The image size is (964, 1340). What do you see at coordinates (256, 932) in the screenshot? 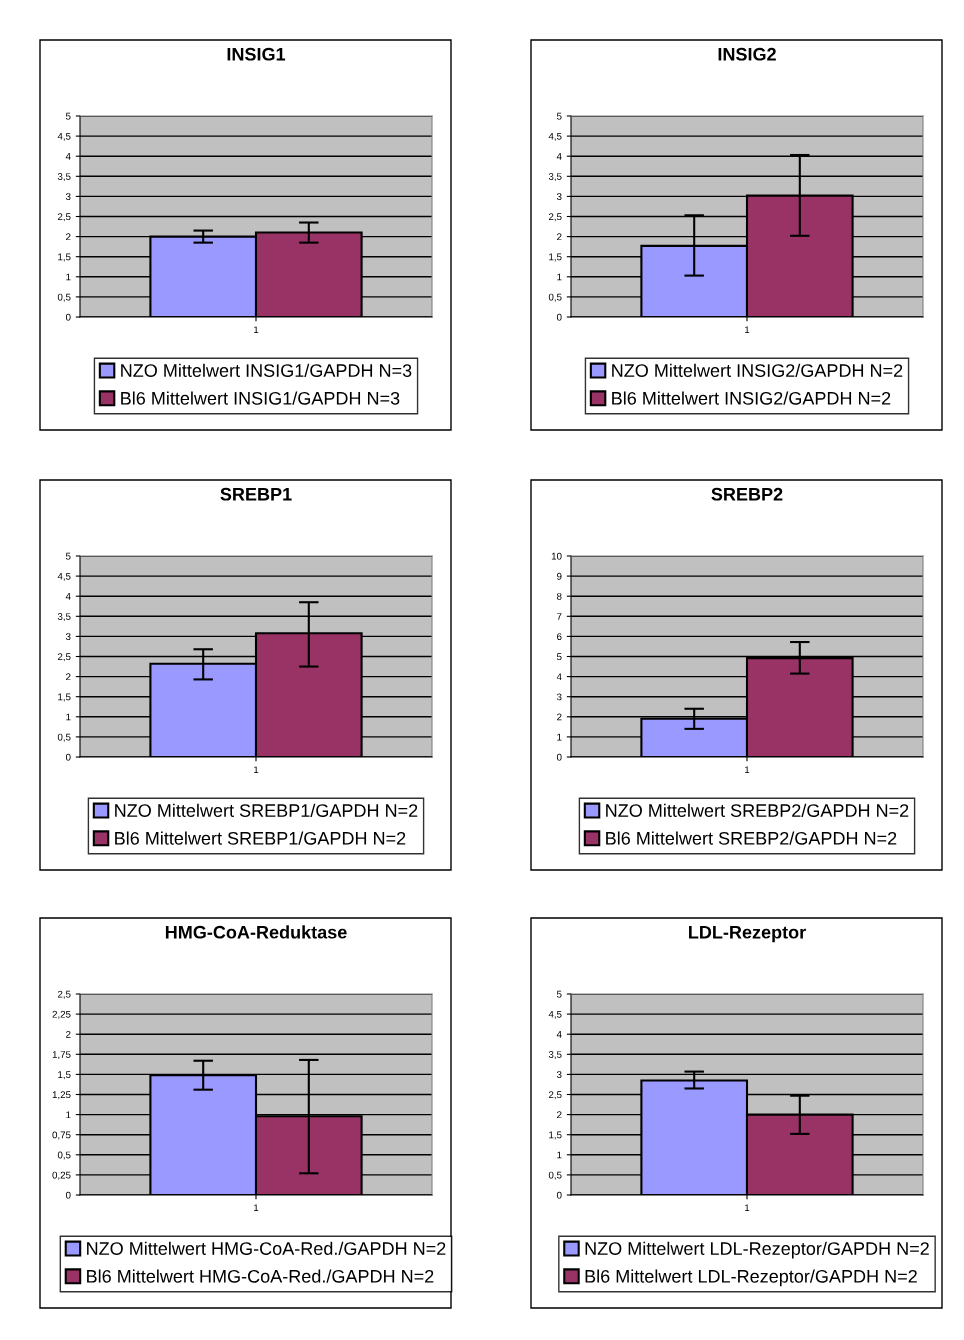
I see `chart-title: HMG-CoA-Reduktase` at bounding box center [256, 932].